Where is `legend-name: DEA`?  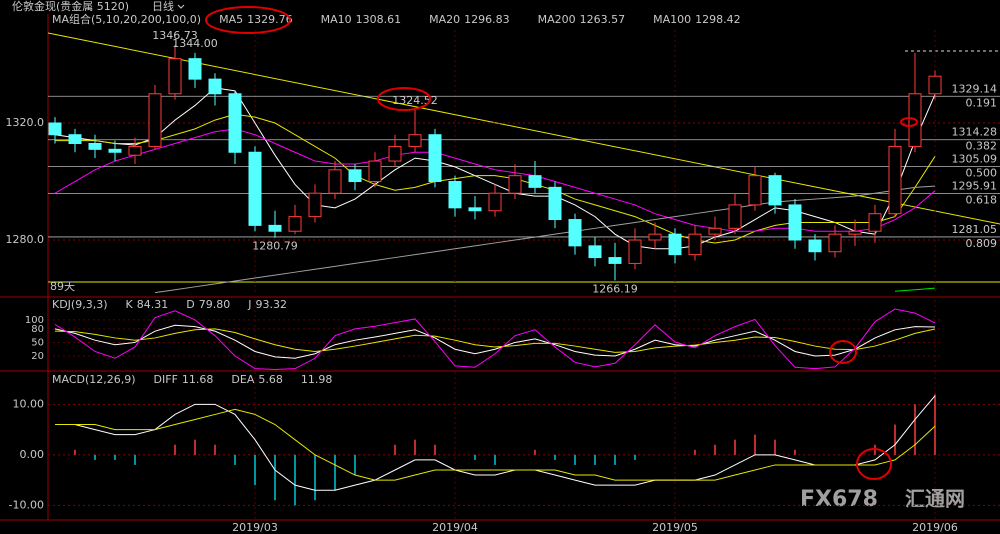 legend-name: DEA is located at coordinates (242, 379).